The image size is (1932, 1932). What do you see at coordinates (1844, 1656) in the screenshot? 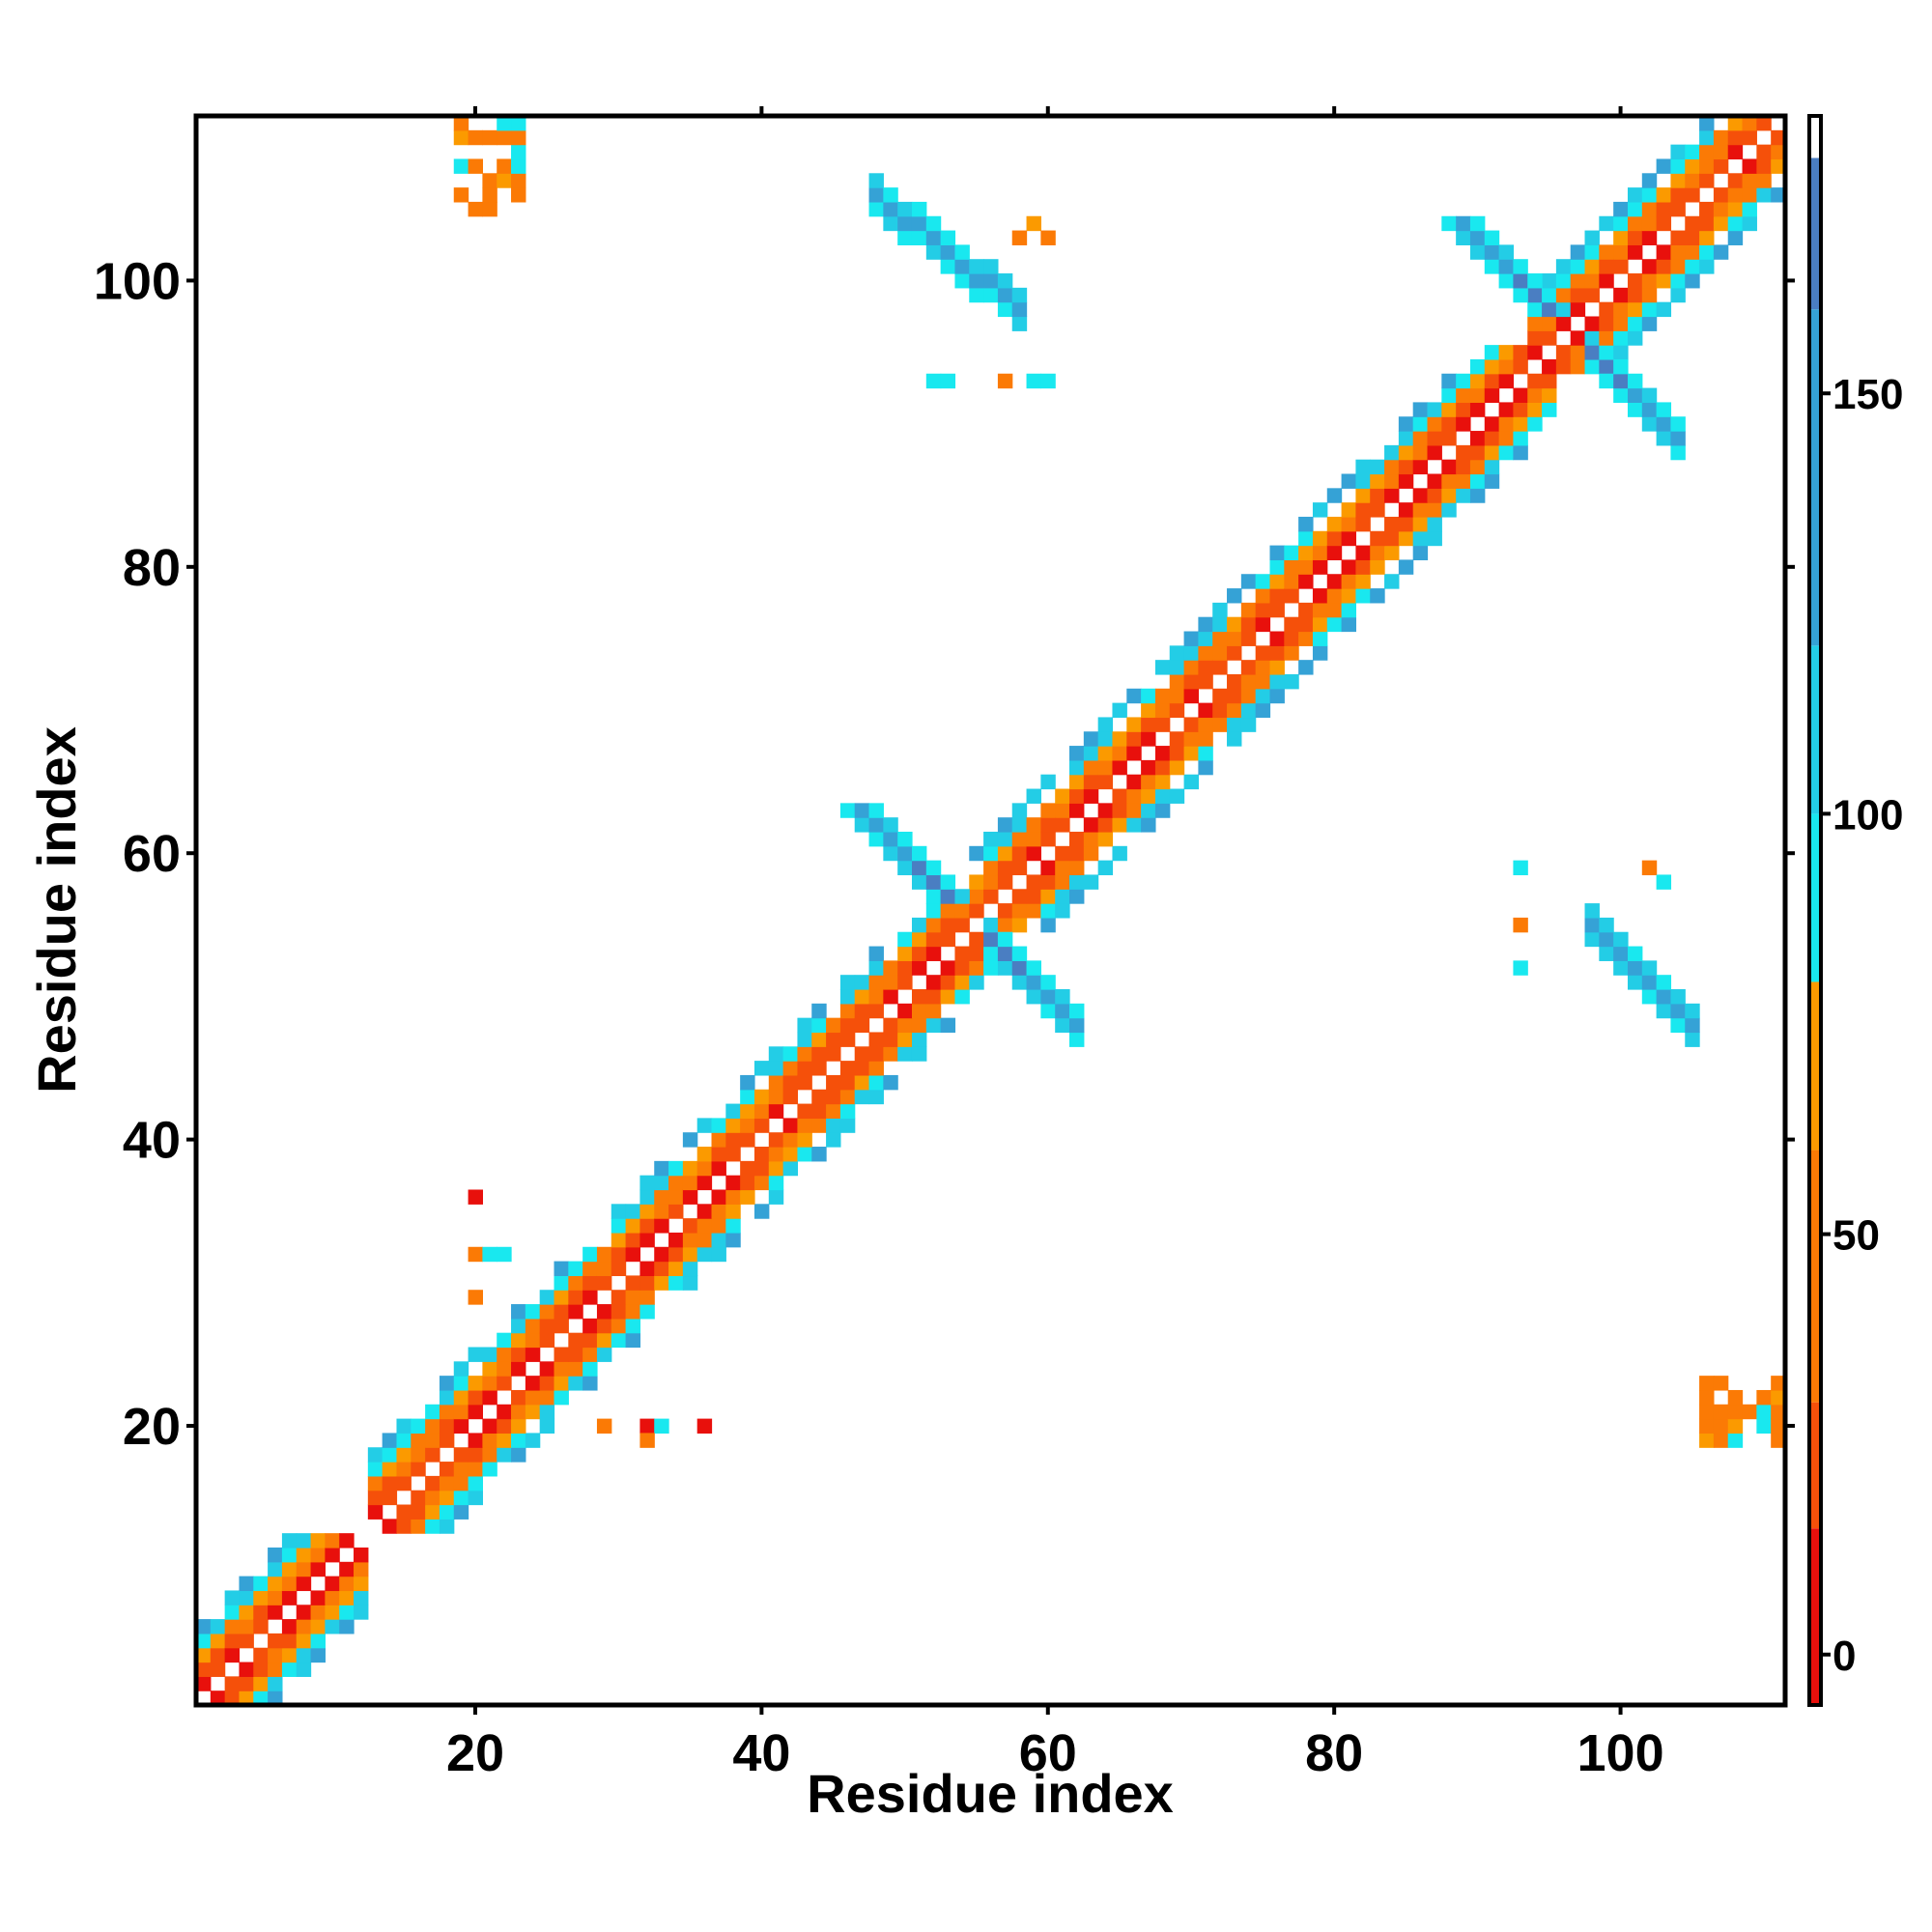
I see `colorbar-tick-label: 0` at bounding box center [1844, 1656].